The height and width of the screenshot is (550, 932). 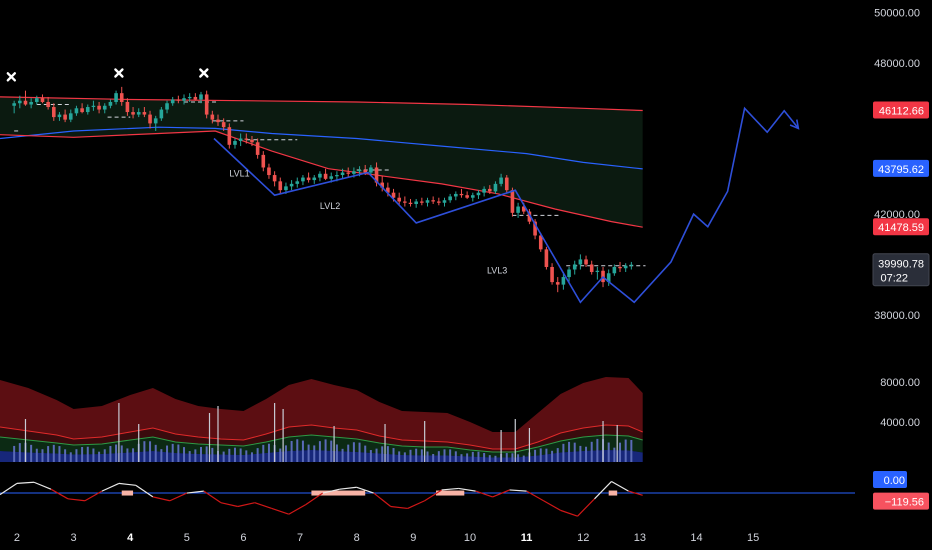 I want to click on annotation-lvl1: LVL1, so click(x=239, y=173).